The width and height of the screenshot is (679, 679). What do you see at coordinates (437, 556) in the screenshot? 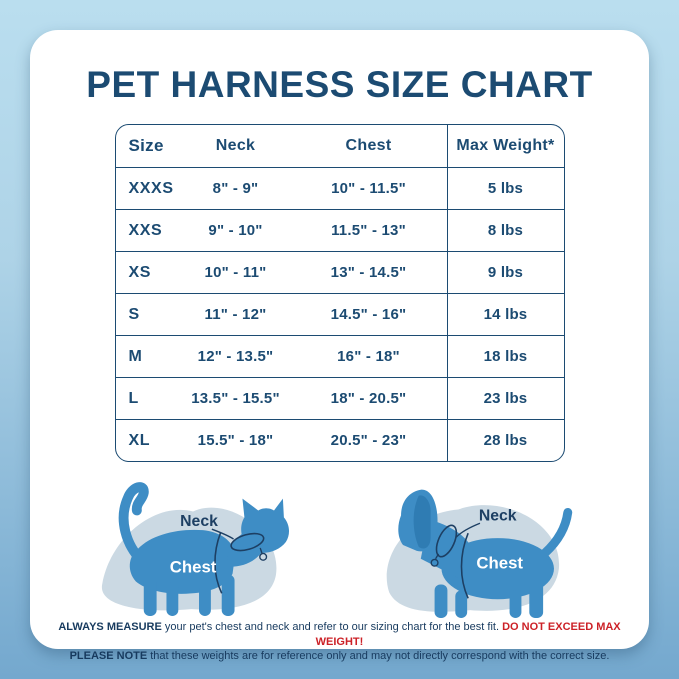
I see `dog-neck-measure-tail` at bounding box center [437, 556].